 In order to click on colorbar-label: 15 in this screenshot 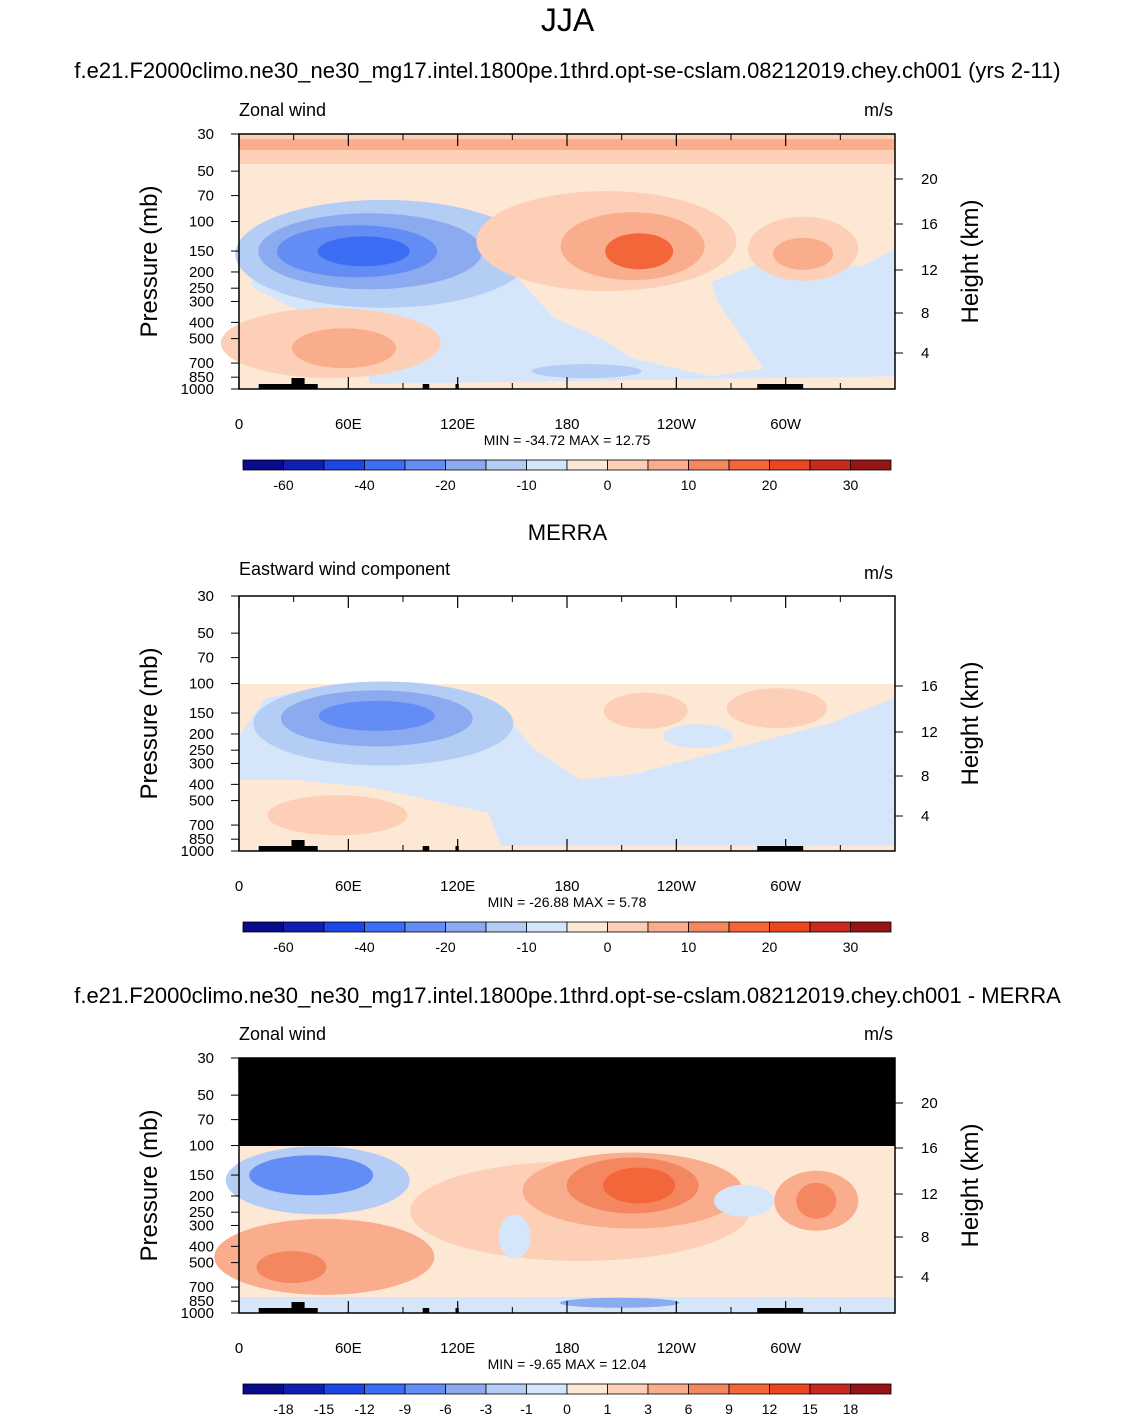, I will do `click(810, 1409)`.